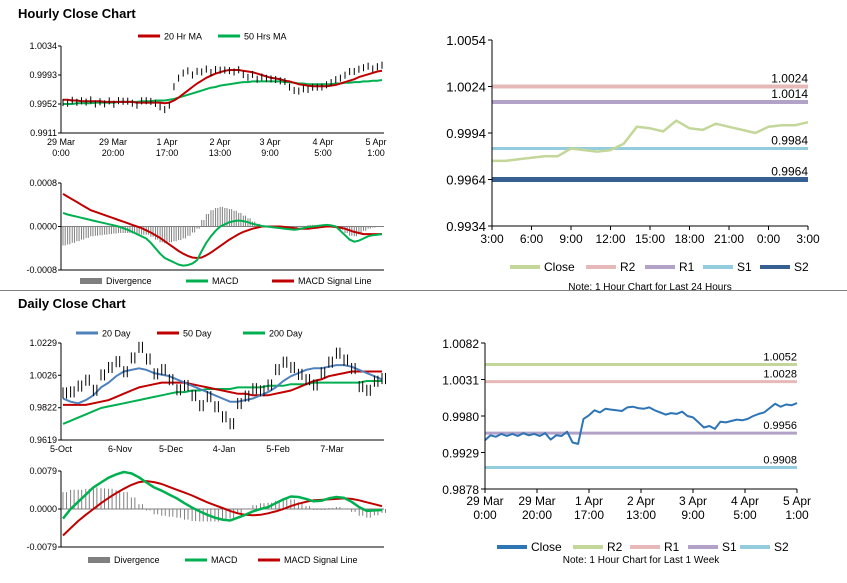 The width and height of the screenshot is (847, 583). I want to click on y-tick-label: 1.0031, so click(460, 381).